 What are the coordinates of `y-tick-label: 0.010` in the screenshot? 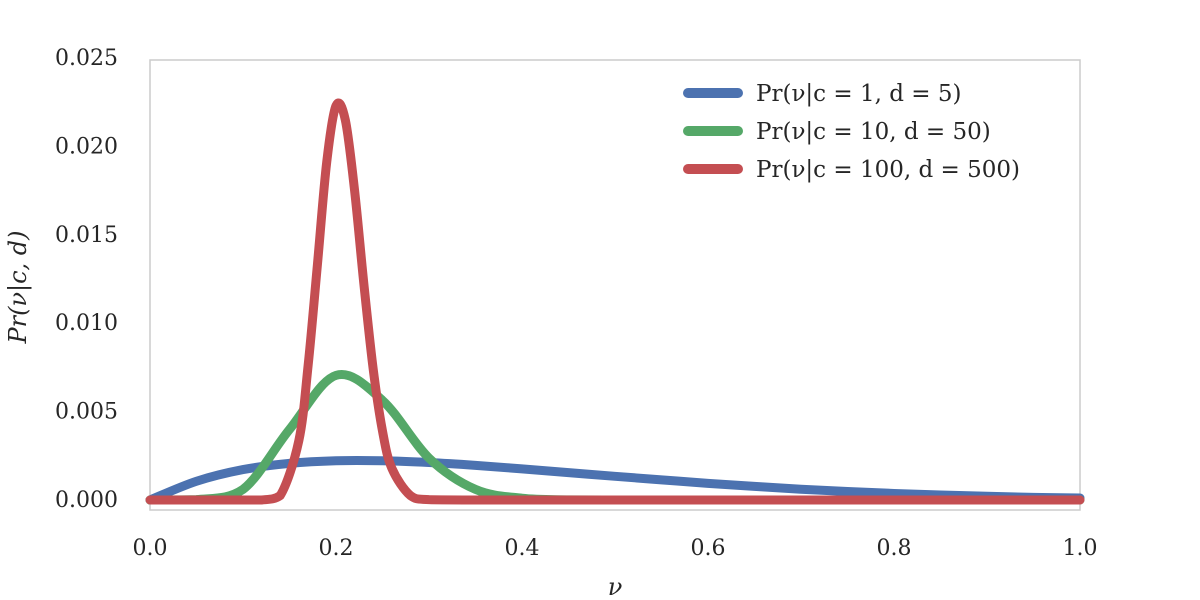 It's located at (86, 323).